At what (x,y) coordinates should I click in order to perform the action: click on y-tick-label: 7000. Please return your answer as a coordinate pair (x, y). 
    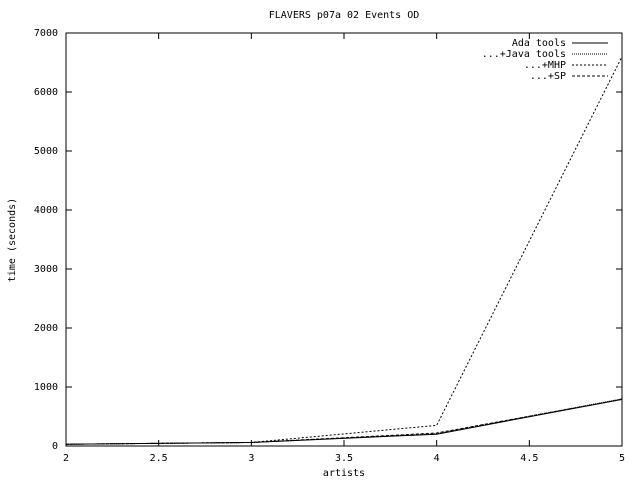
    Looking at the image, I should click on (46, 33).